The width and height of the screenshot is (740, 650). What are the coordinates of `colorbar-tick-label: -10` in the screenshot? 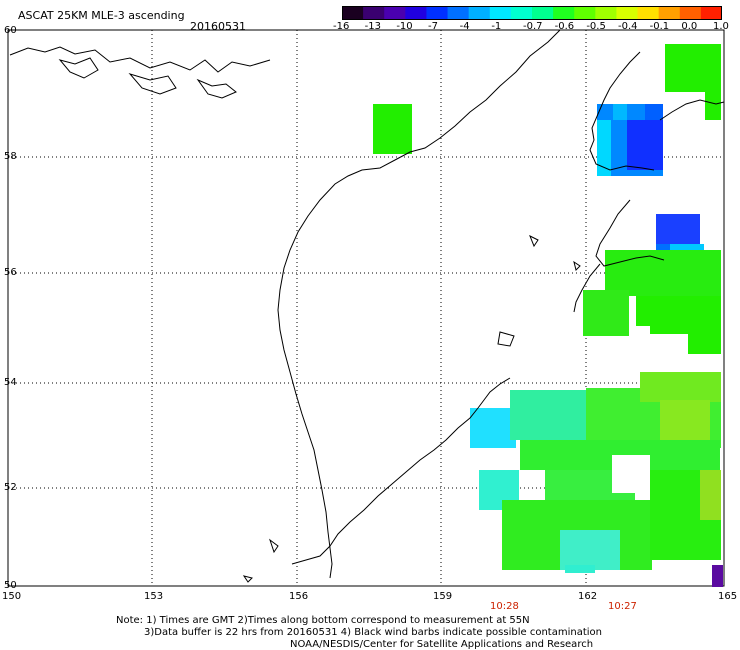 It's located at (404, 26).